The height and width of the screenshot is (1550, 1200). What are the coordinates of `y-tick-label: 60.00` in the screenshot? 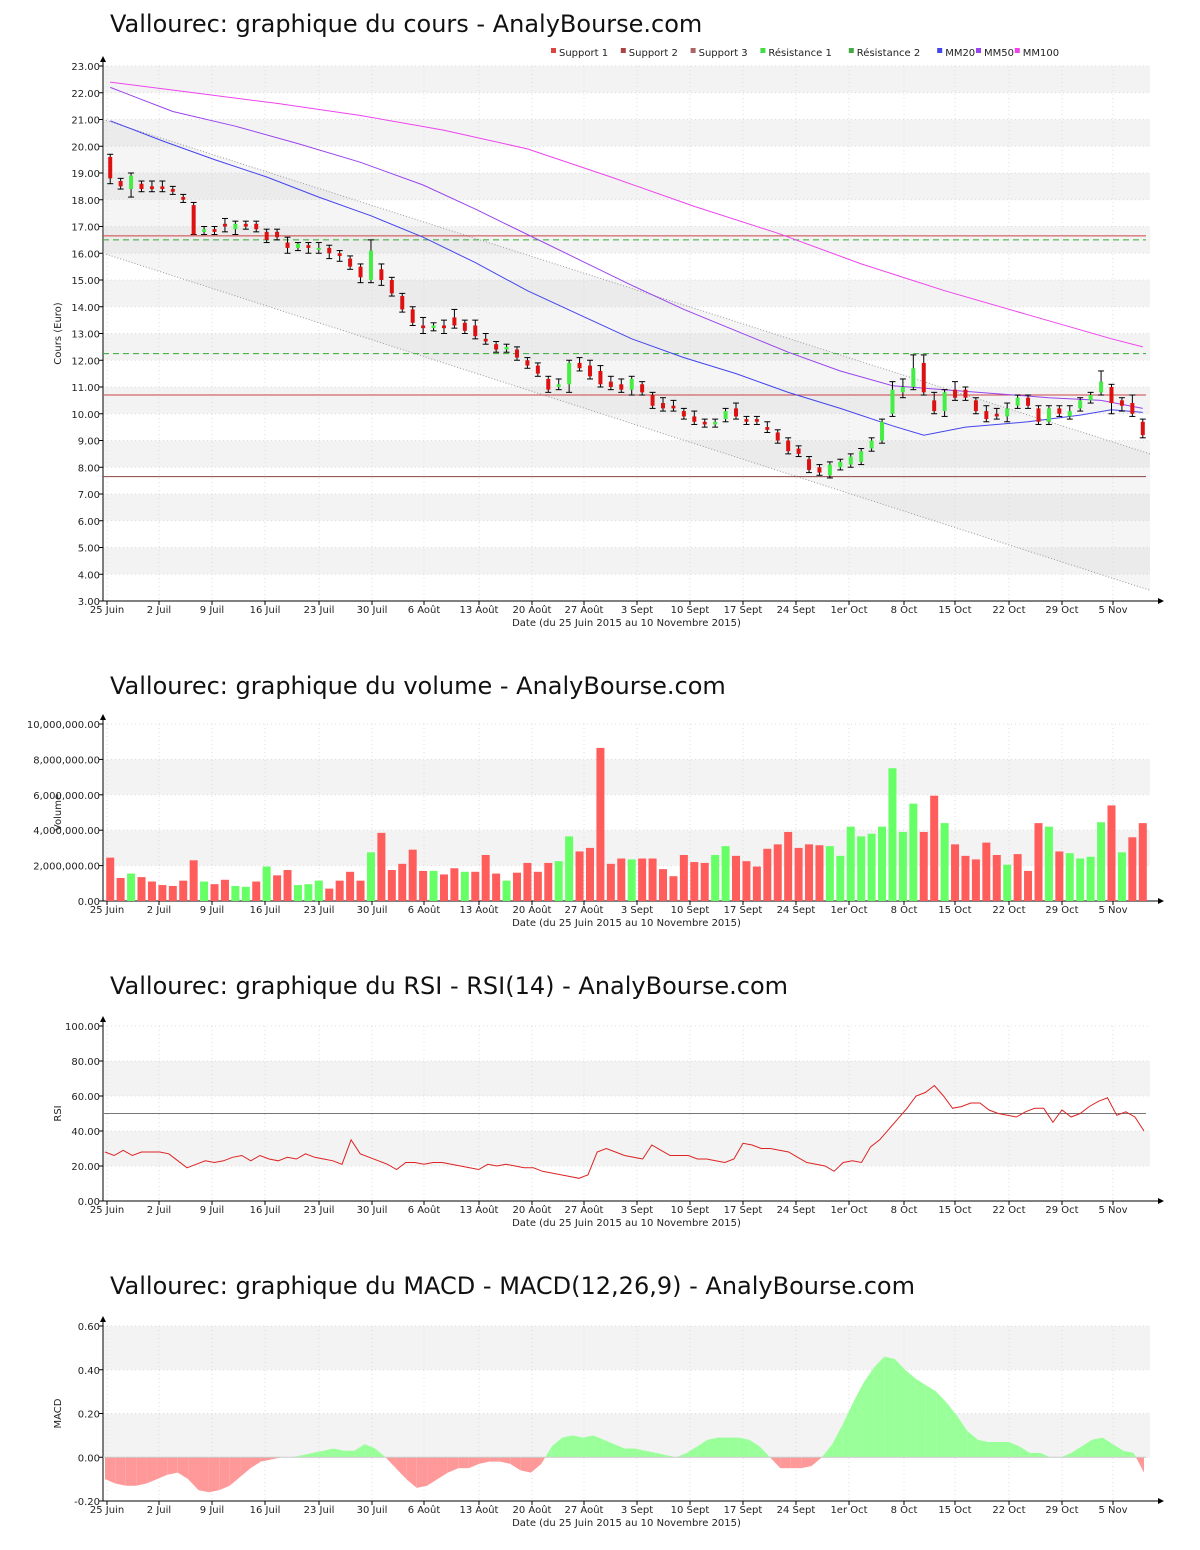 It's located at (85, 1097).